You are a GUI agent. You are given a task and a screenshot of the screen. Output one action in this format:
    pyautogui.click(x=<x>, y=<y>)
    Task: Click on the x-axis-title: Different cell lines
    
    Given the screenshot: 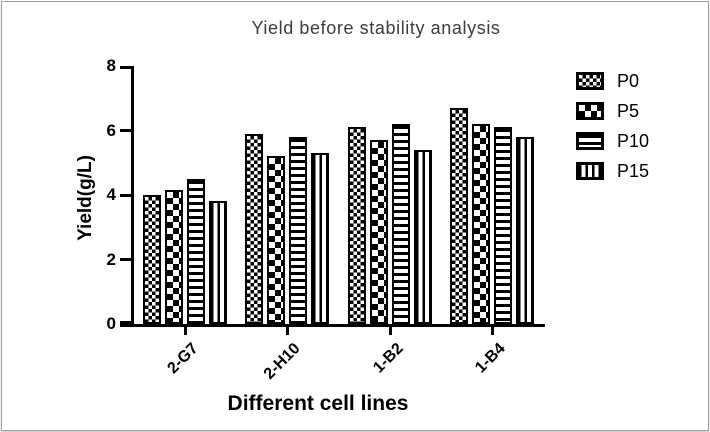 What is the action you would take?
    pyautogui.click(x=318, y=403)
    